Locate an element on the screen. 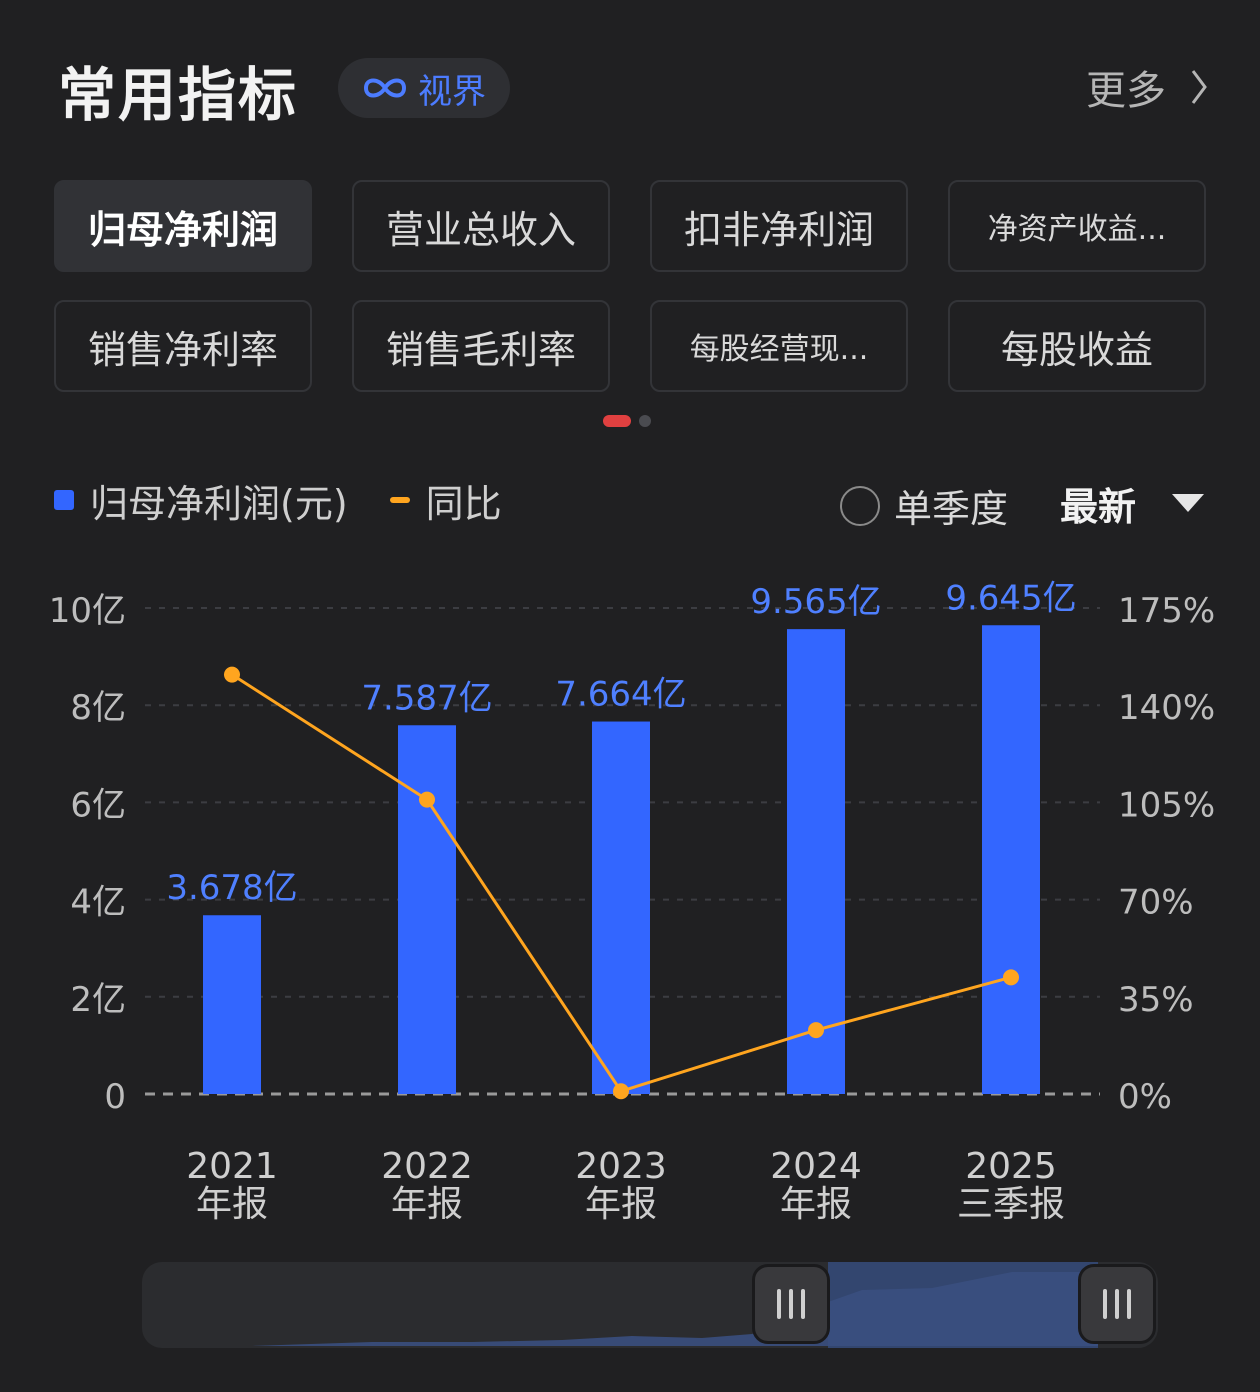 This screenshot has width=1260, height=1392. y-left-tick-label: 6亿 is located at coordinates (98, 805).